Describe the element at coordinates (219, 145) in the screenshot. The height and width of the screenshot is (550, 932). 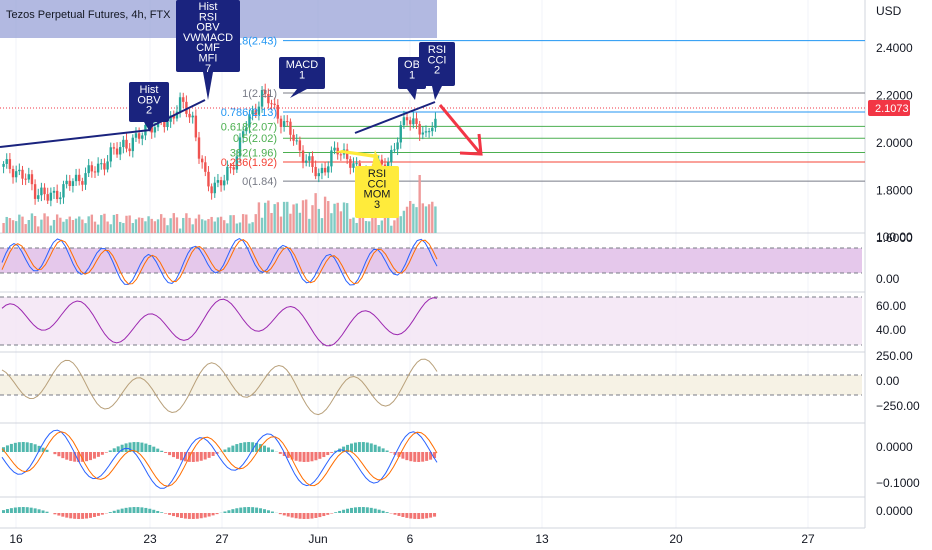
I see `candlesticks` at that location.